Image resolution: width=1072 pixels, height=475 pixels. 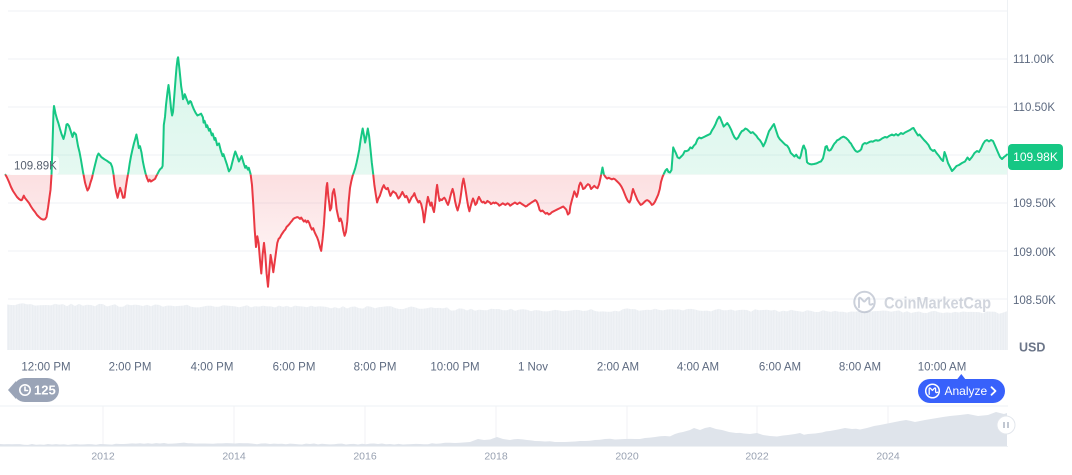 I want to click on svg-text: 2024, so click(x=888, y=457).